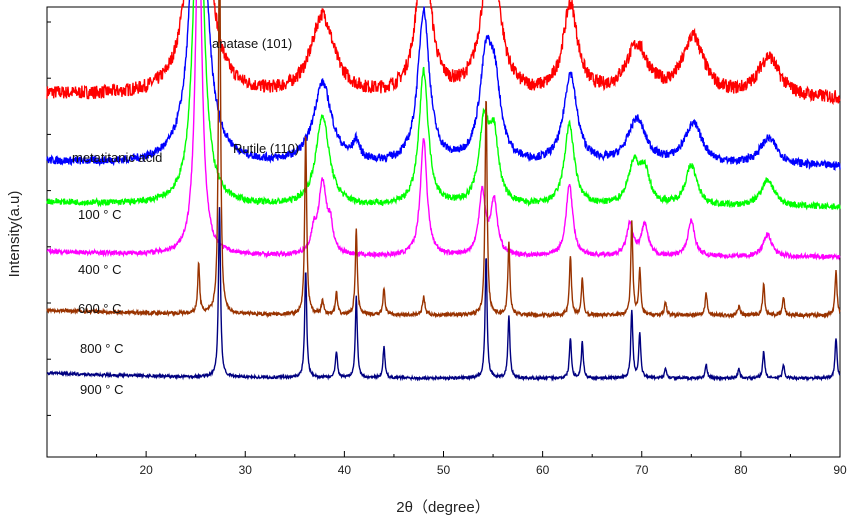 The image size is (850, 524). What do you see at coordinates (117, 157) in the screenshot?
I see `series-label: metatitanic acid` at bounding box center [117, 157].